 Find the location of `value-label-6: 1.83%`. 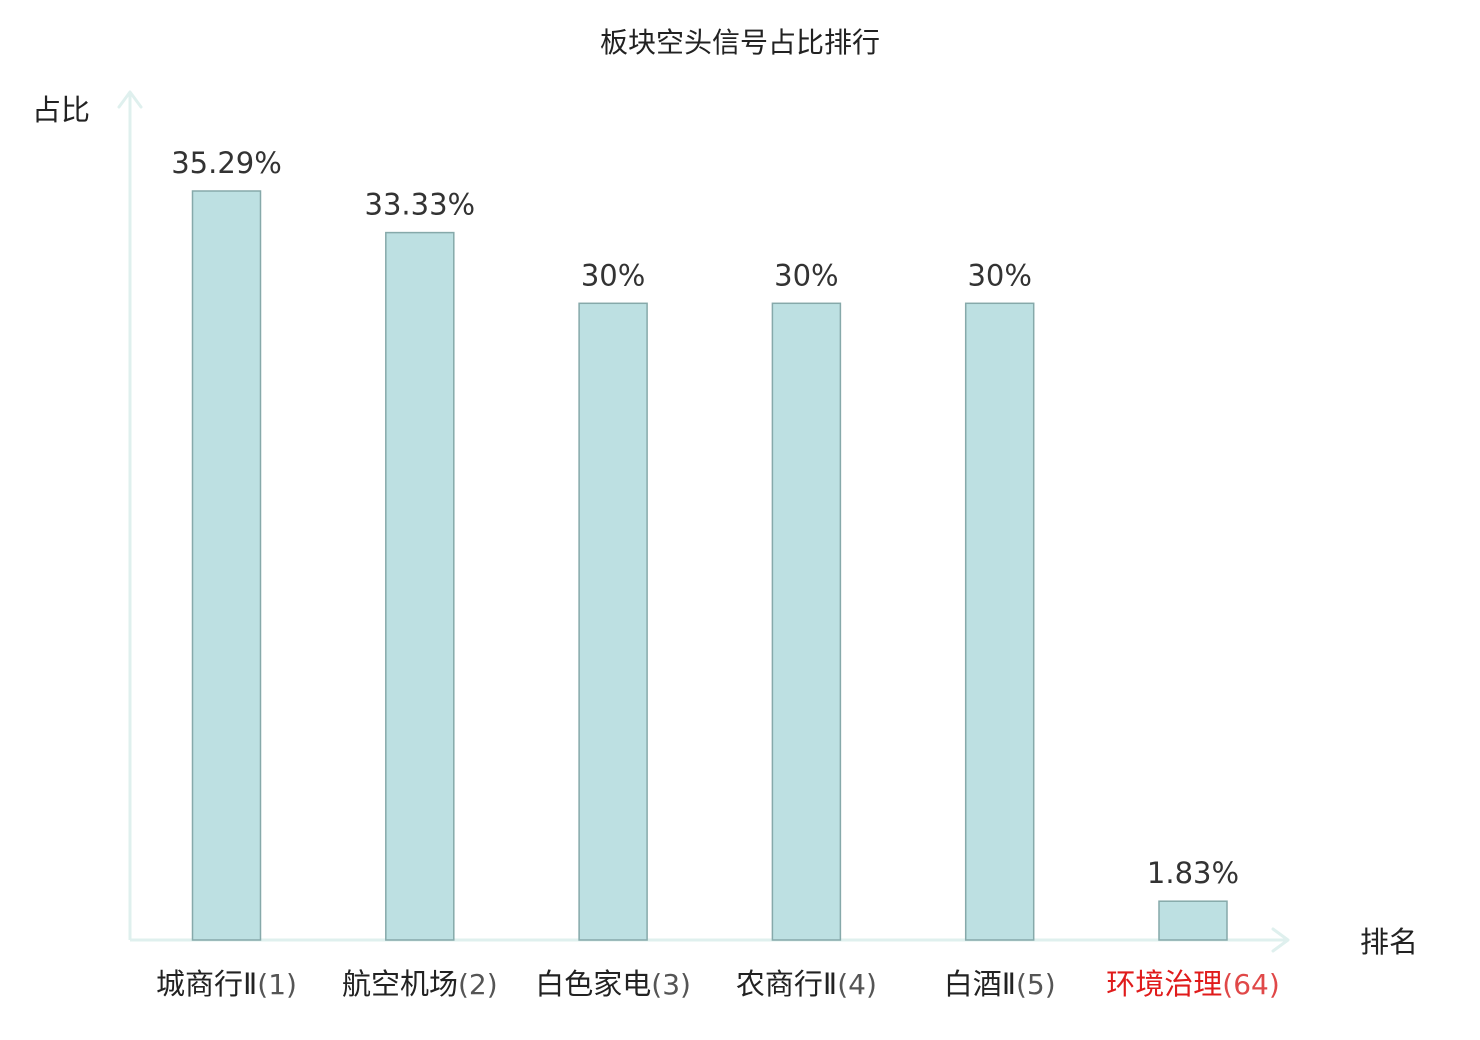

value-label-6: 1.83% is located at coordinates (1193, 873).